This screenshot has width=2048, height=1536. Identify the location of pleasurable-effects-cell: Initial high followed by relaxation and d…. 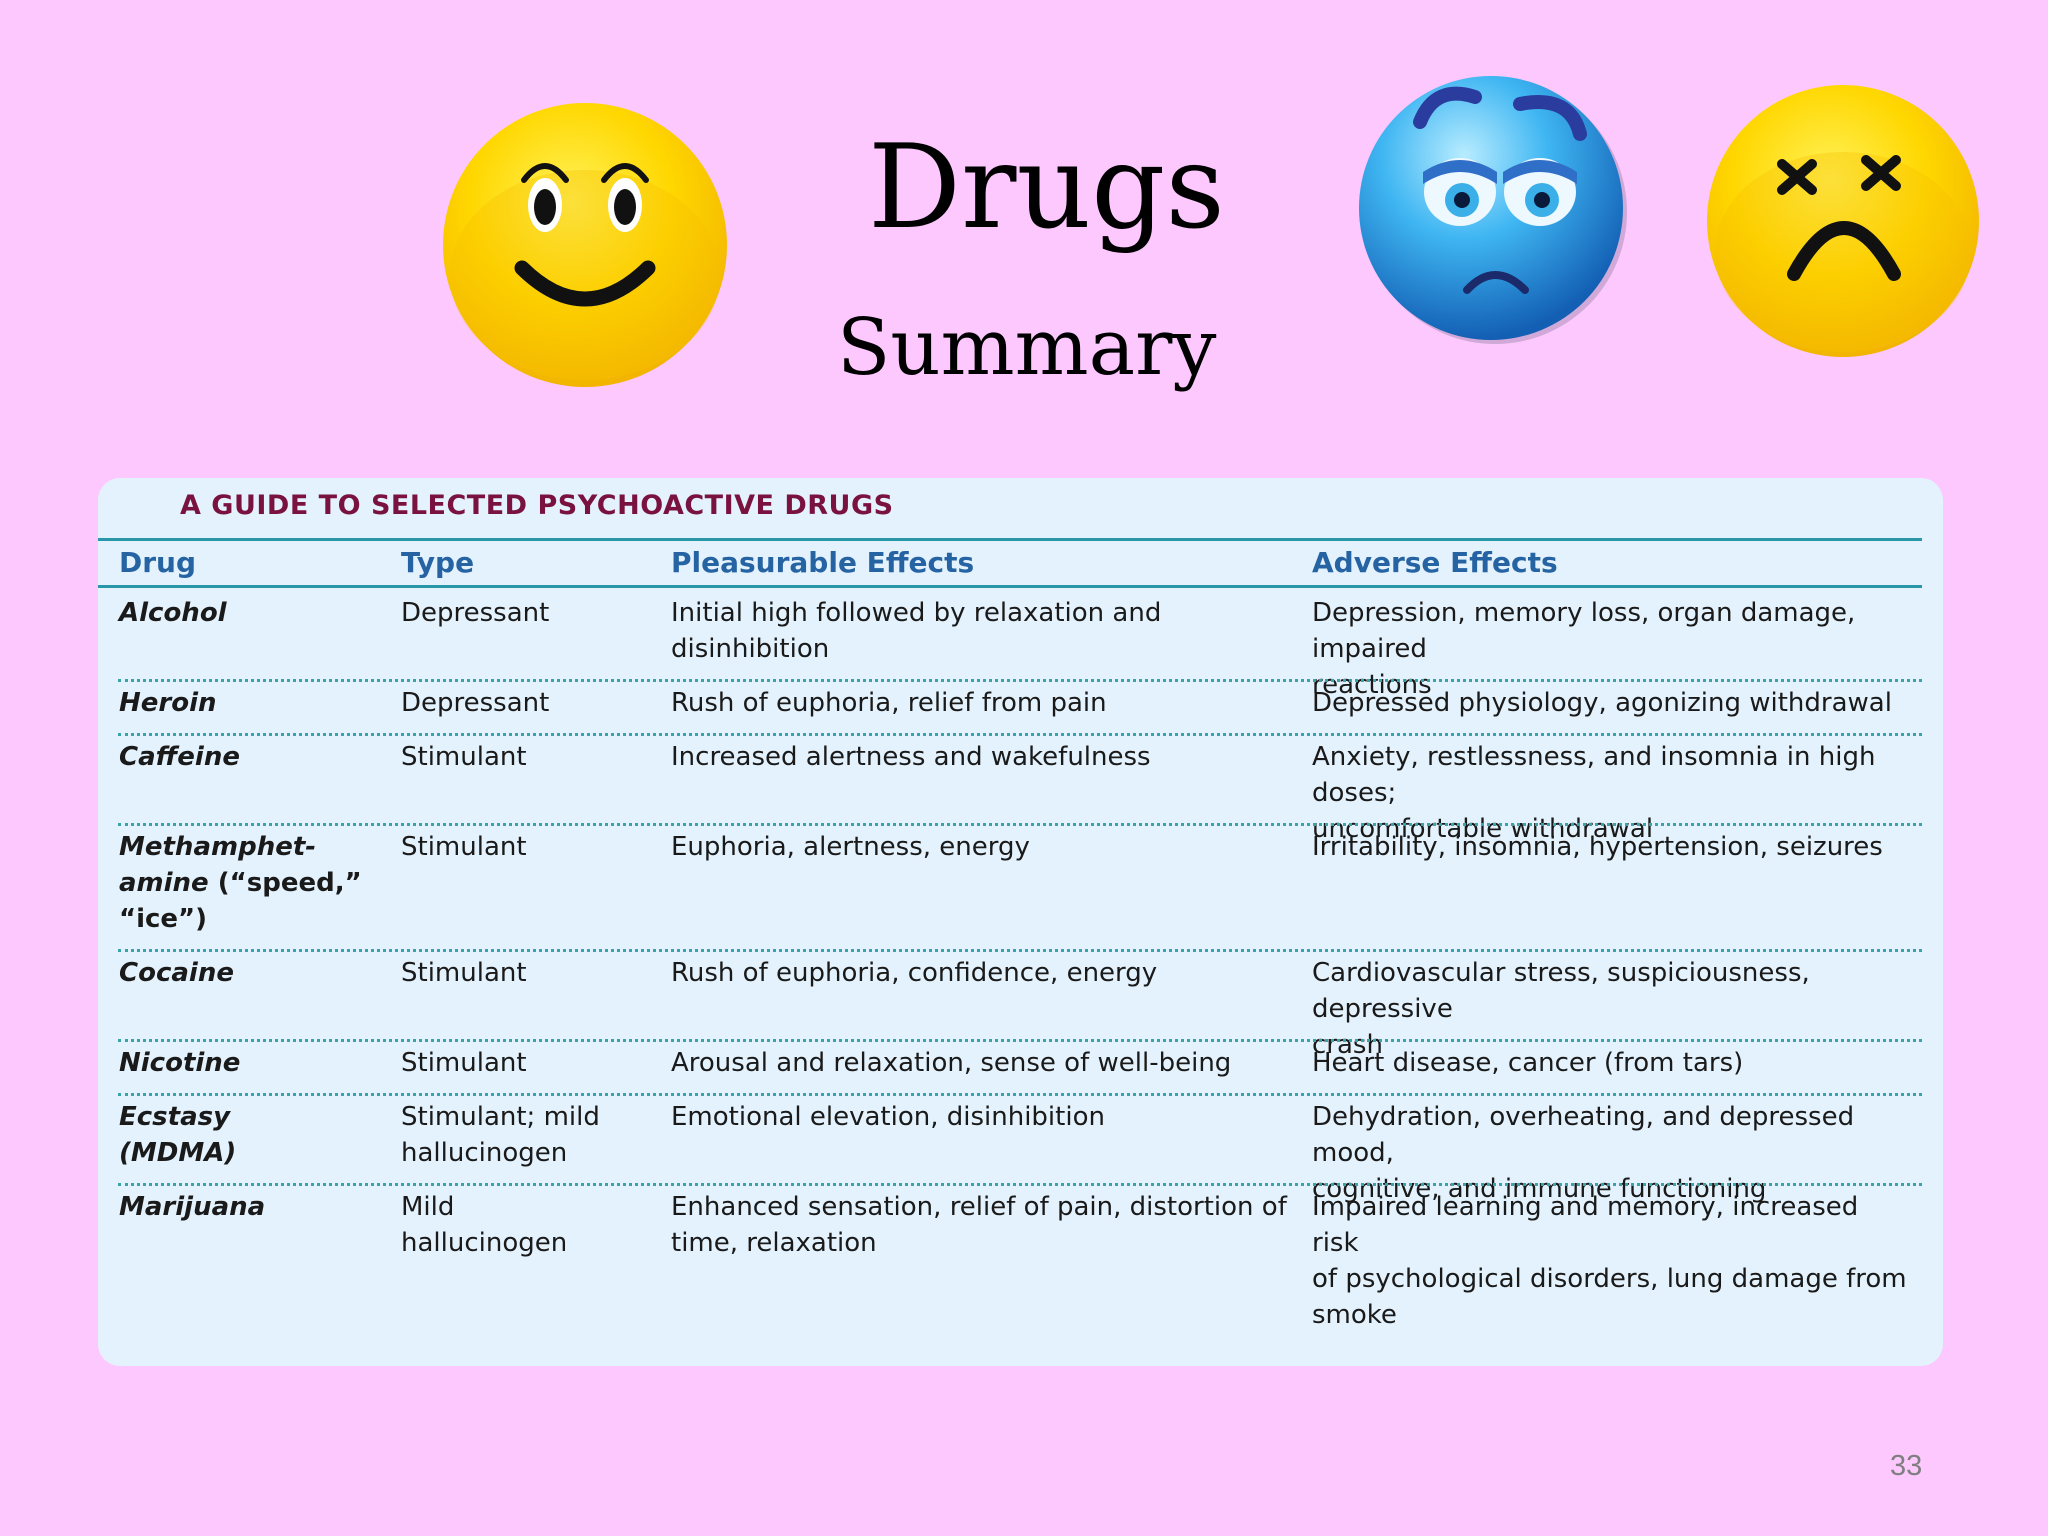
(981, 631).